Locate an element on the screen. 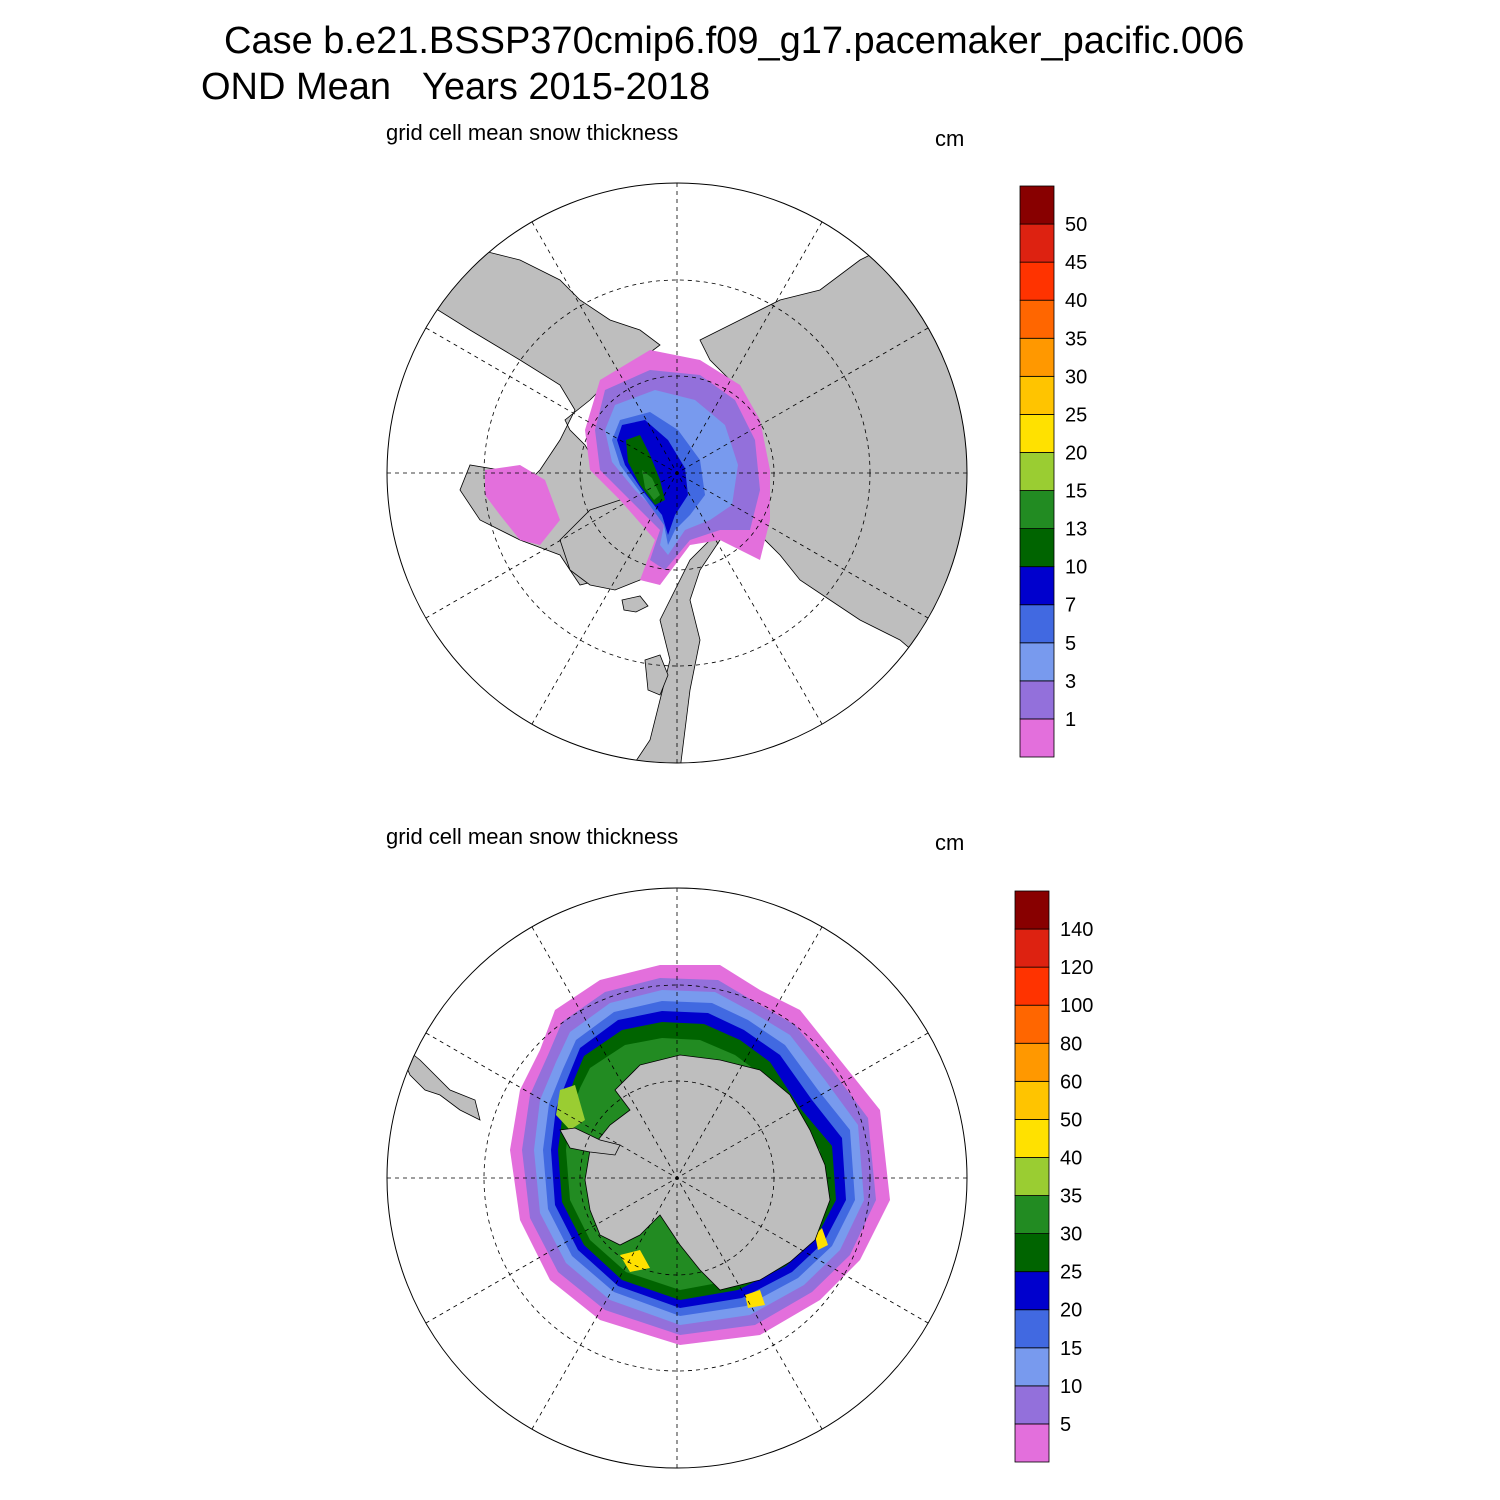 Image resolution: width=1500 pixels, height=1500 pixels. north-colorbar-label-11: 40 is located at coordinates (1076, 301).